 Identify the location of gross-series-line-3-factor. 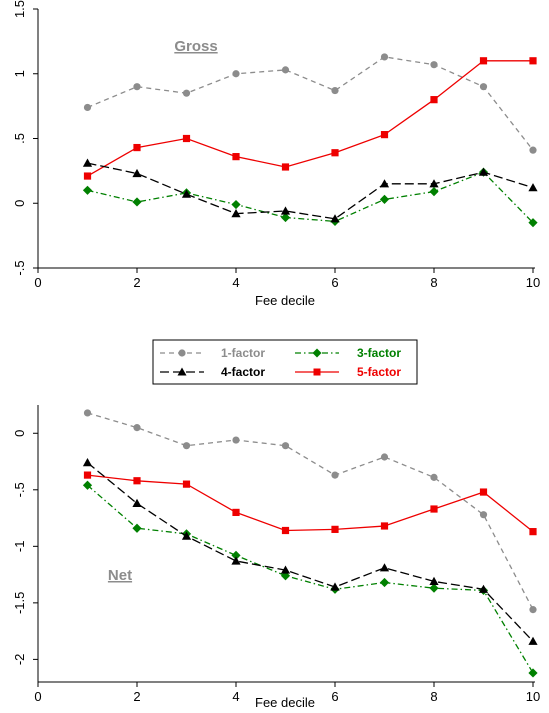
(310, 197).